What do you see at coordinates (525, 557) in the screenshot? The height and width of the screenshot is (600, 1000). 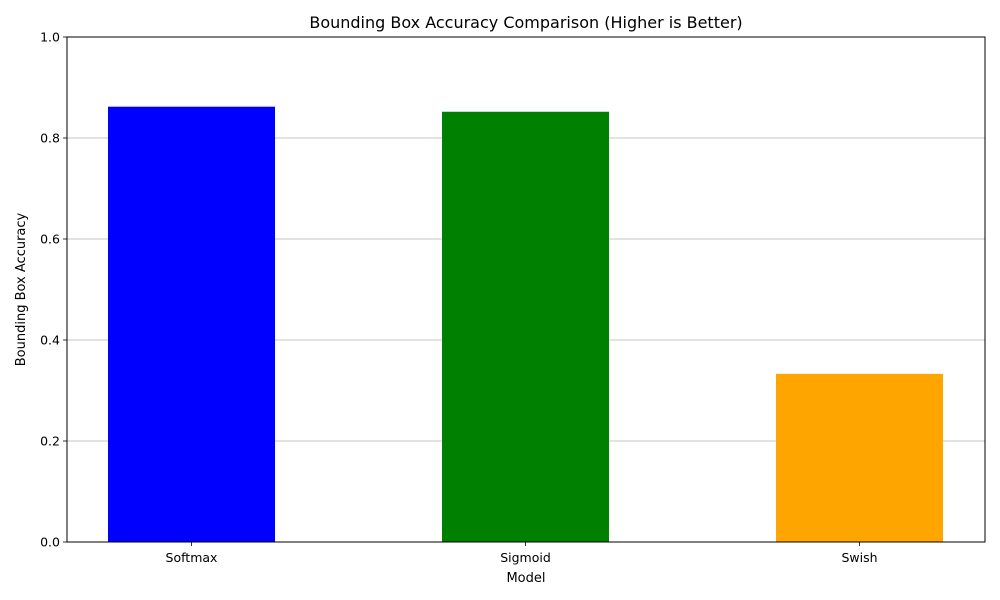 I see `x-tick-label-sigmoid: Sigmoid` at bounding box center [525, 557].